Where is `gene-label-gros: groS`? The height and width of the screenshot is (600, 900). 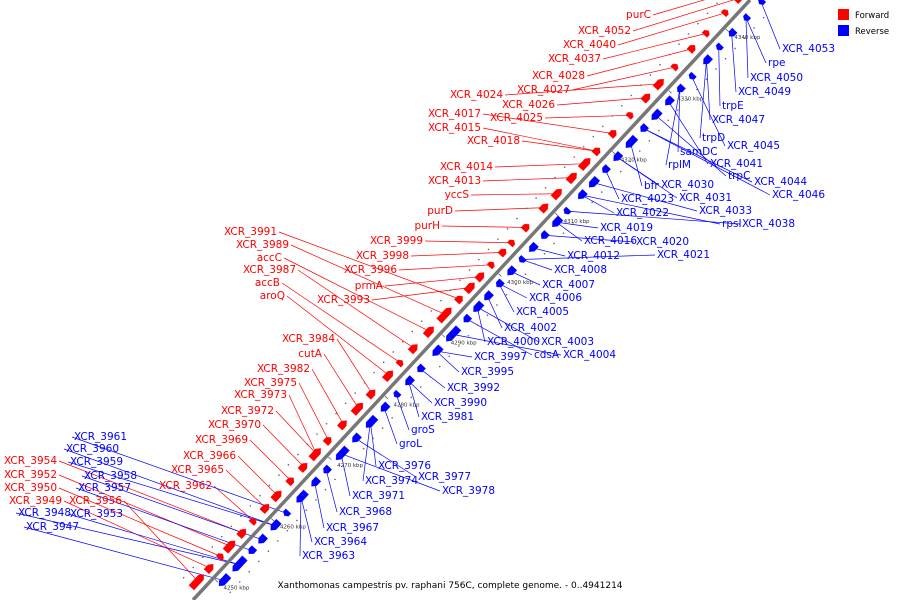
gene-label-gros: groS is located at coordinates (423, 430).